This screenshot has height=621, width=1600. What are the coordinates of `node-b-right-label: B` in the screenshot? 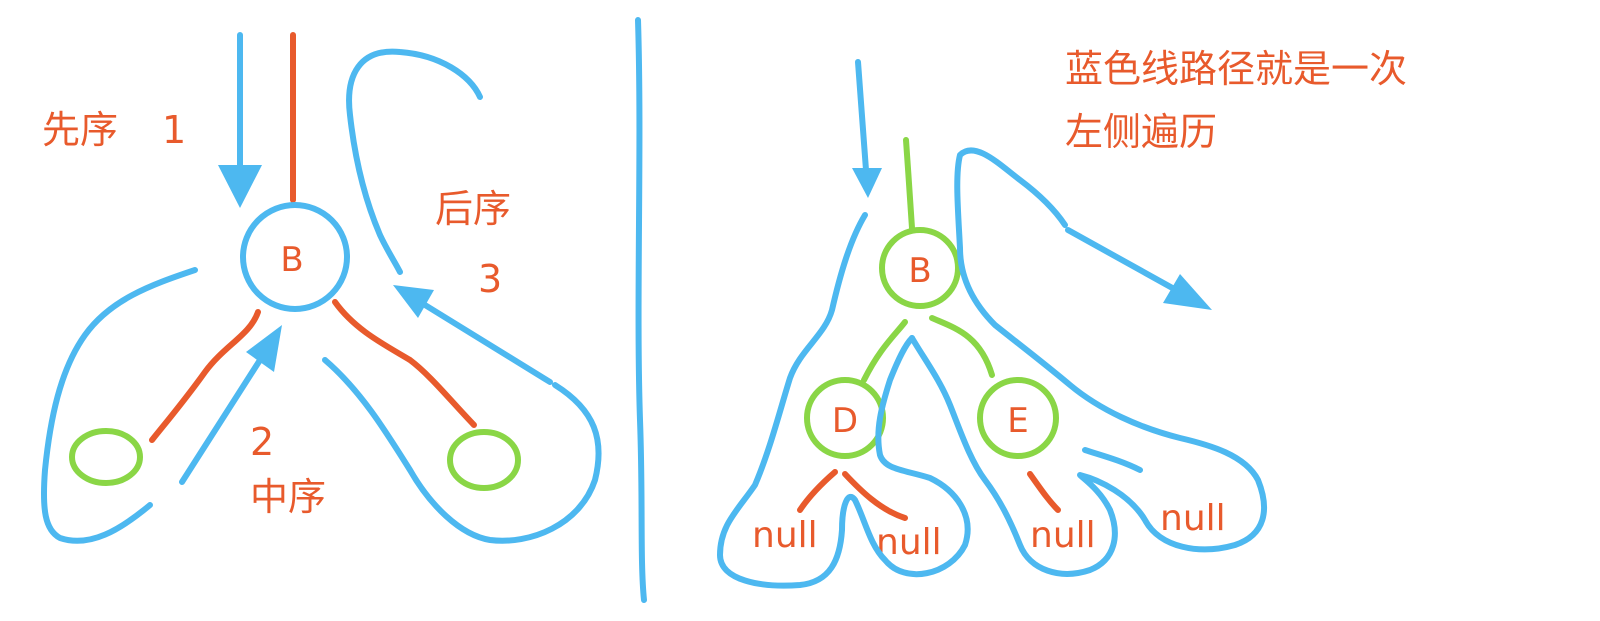 It's located at (919, 271).